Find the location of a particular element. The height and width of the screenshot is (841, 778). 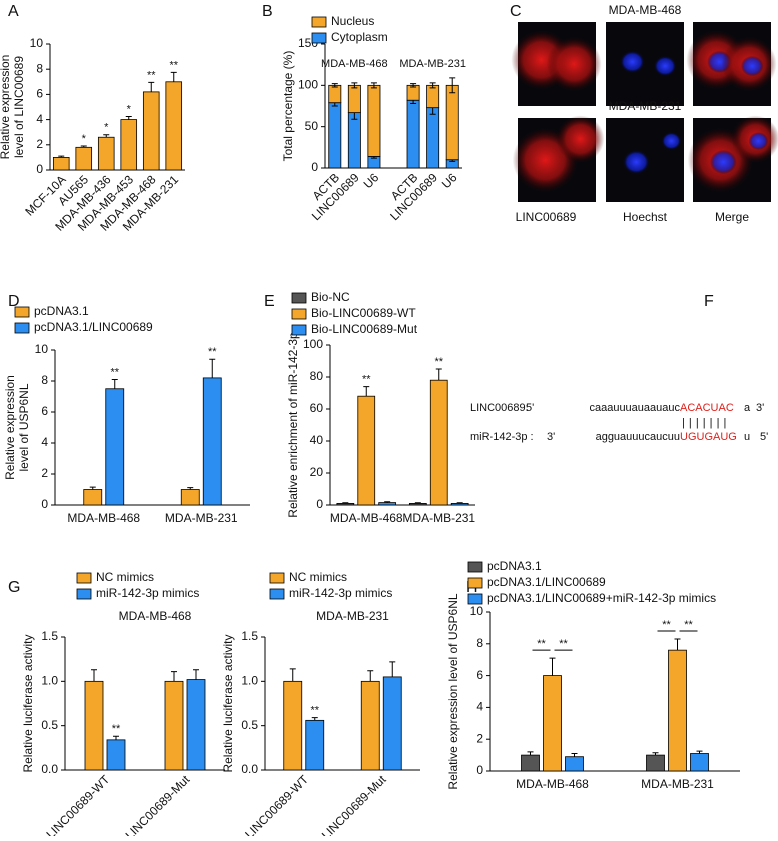

legend-label: pcDNA3.1/LINC00689+miR-142-3p mimics is located at coordinates (601, 598).